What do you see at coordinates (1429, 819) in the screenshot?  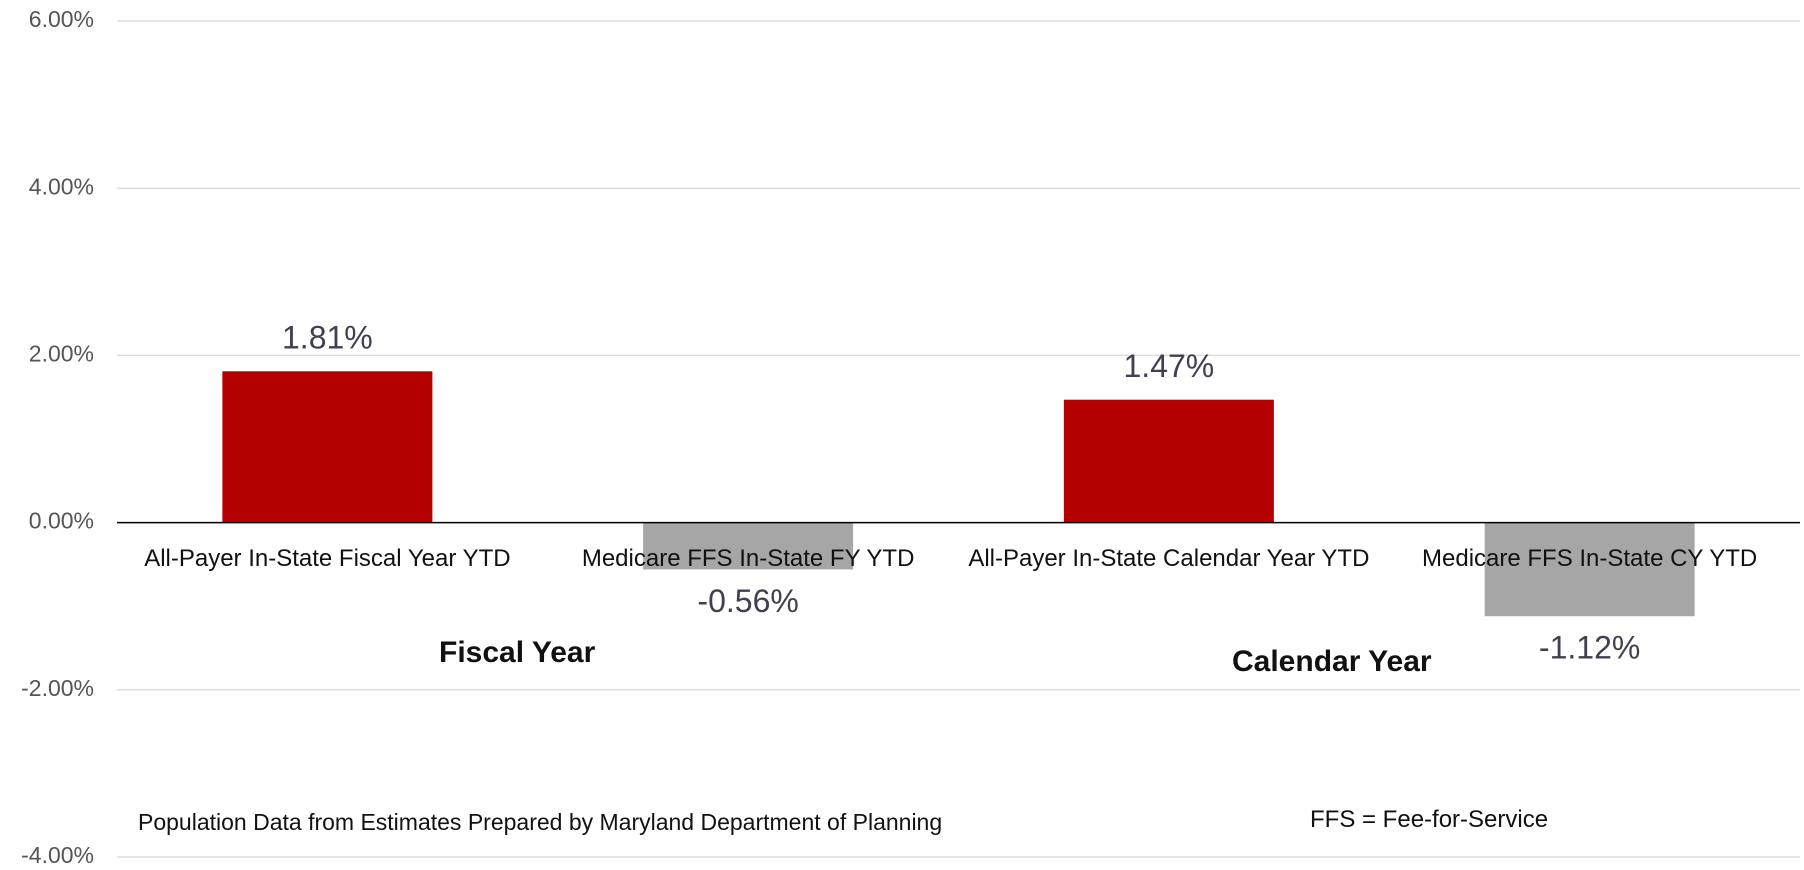 I see `footnote: FFS = Fee-for-Service` at bounding box center [1429, 819].